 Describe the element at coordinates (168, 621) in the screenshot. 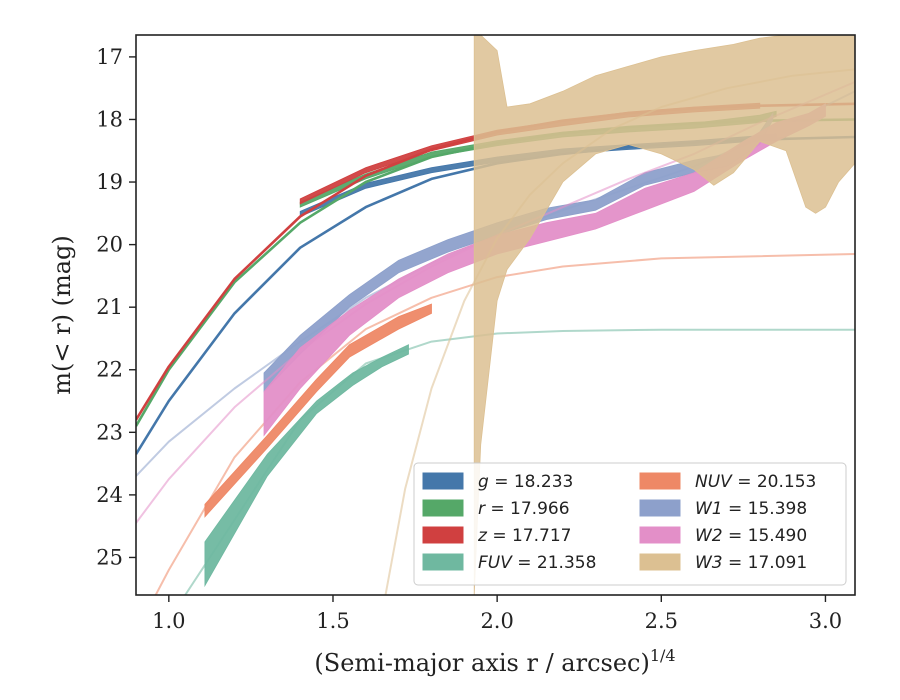

I see `x-tick-label: 1.0` at that location.